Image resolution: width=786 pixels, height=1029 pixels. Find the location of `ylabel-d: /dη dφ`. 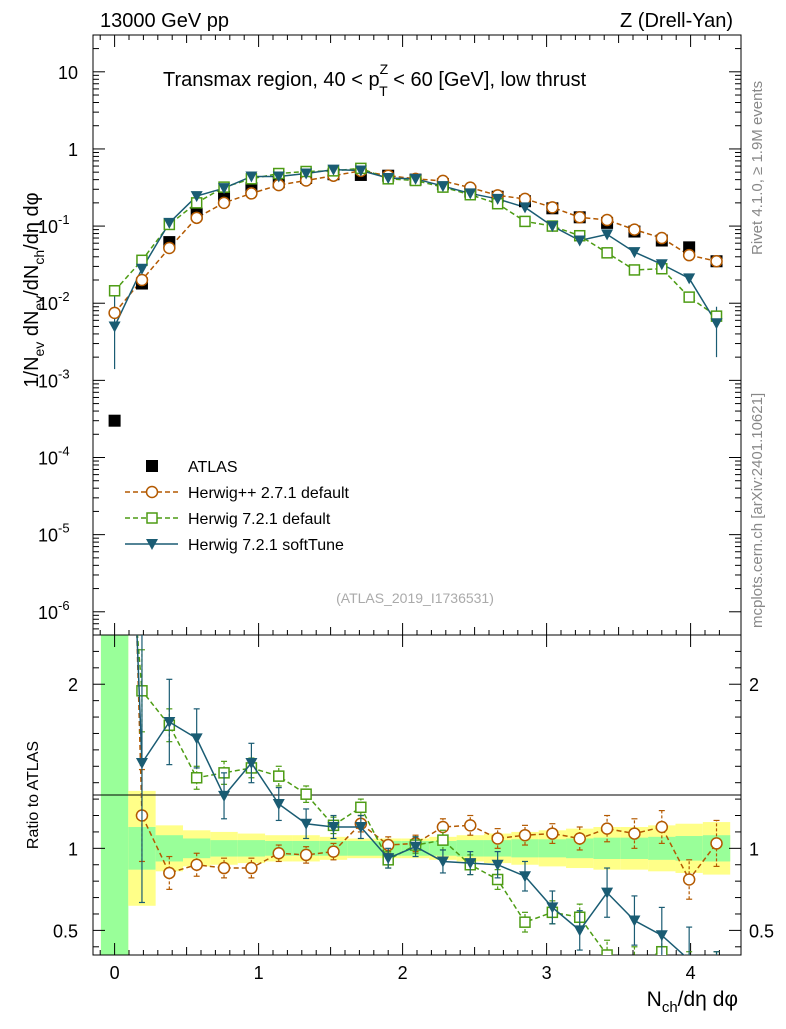

ylabel-d: /dη dφ is located at coordinates (32, 220).